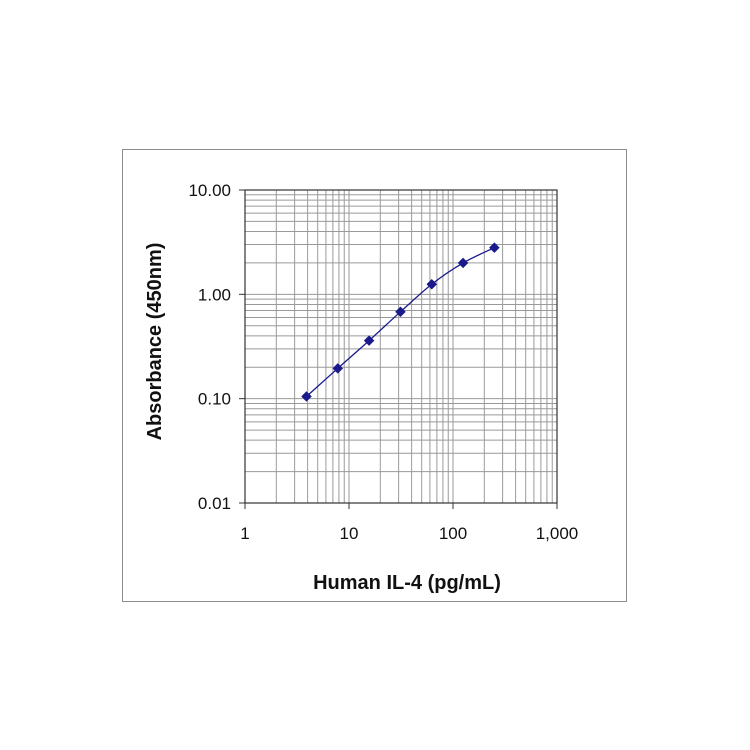 This screenshot has width=750, height=750. What do you see at coordinates (407, 583) in the screenshot?
I see `x-axis-label: Human IL-4 (pg/mL)` at bounding box center [407, 583].